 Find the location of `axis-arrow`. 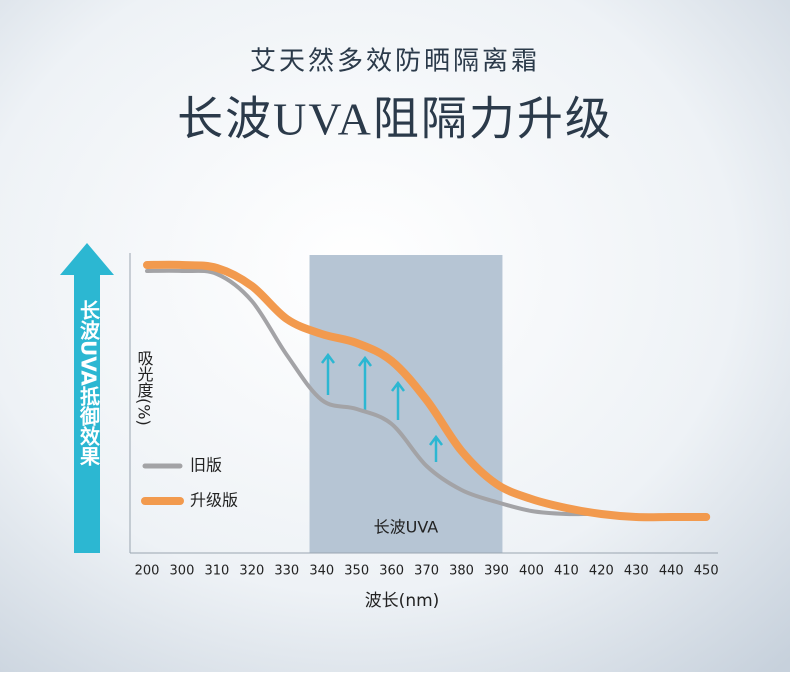

axis-arrow is located at coordinates (87, 398).